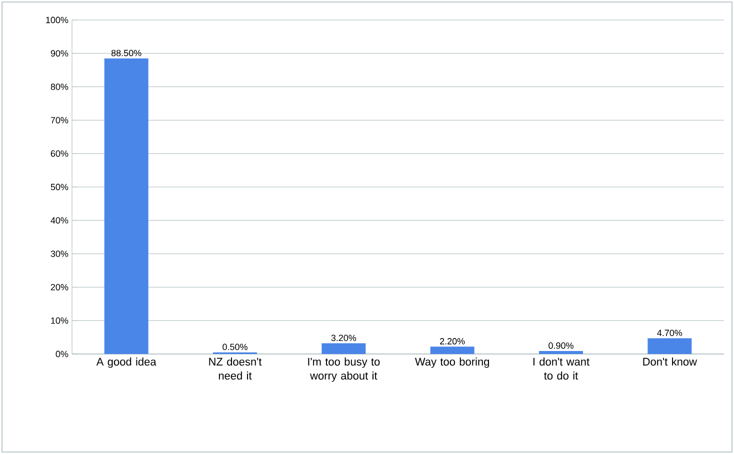 This screenshot has height=454, width=734. What do you see at coordinates (59, 220) in the screenshot?
I see `y-tick-label: 40%` at bounding box center [59, 220].